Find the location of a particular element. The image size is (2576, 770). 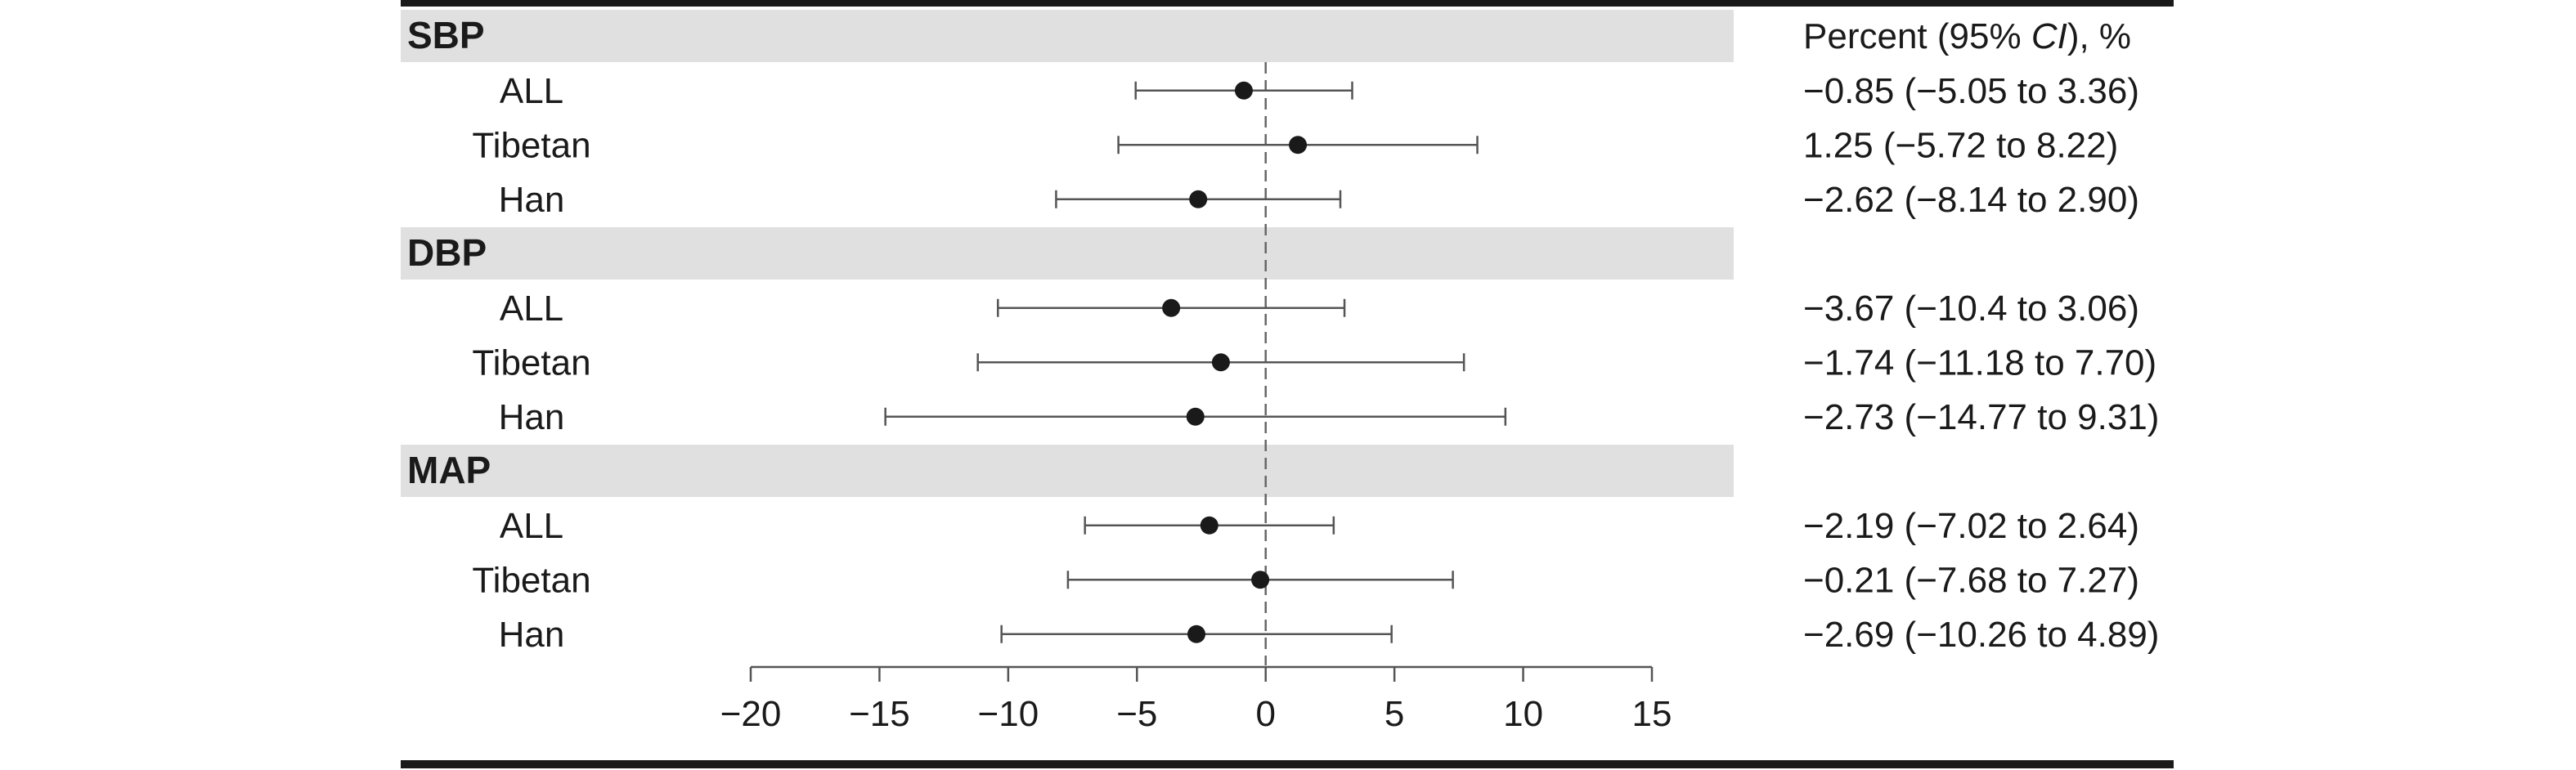

ci-text-map-han: −2.69 (−10.26 to 4.89) is located at coordinates (1981, 635).